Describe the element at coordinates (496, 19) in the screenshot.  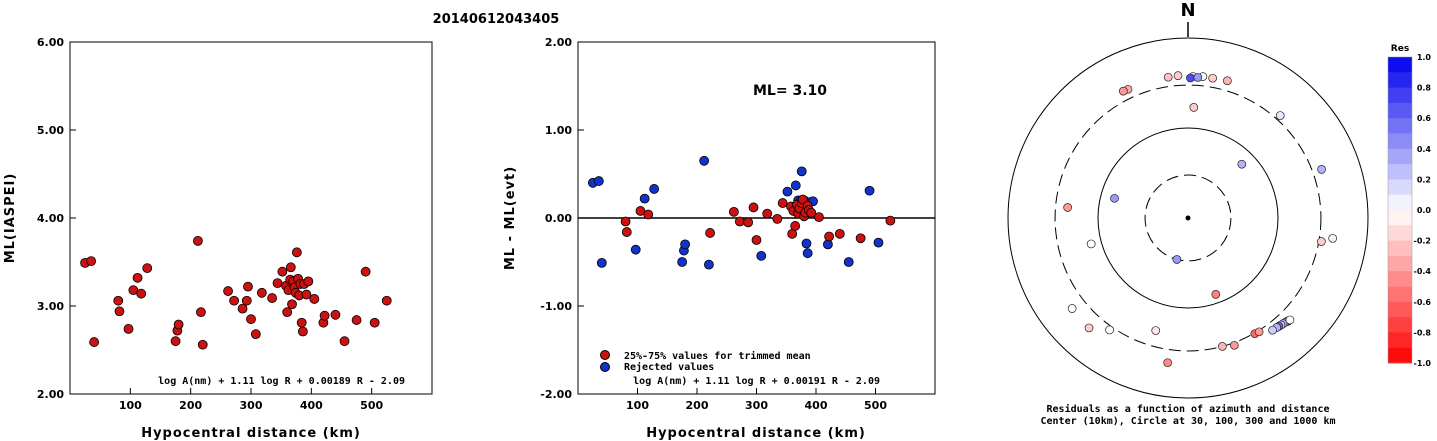
I see `figure-title: 20140612043405` at that location.